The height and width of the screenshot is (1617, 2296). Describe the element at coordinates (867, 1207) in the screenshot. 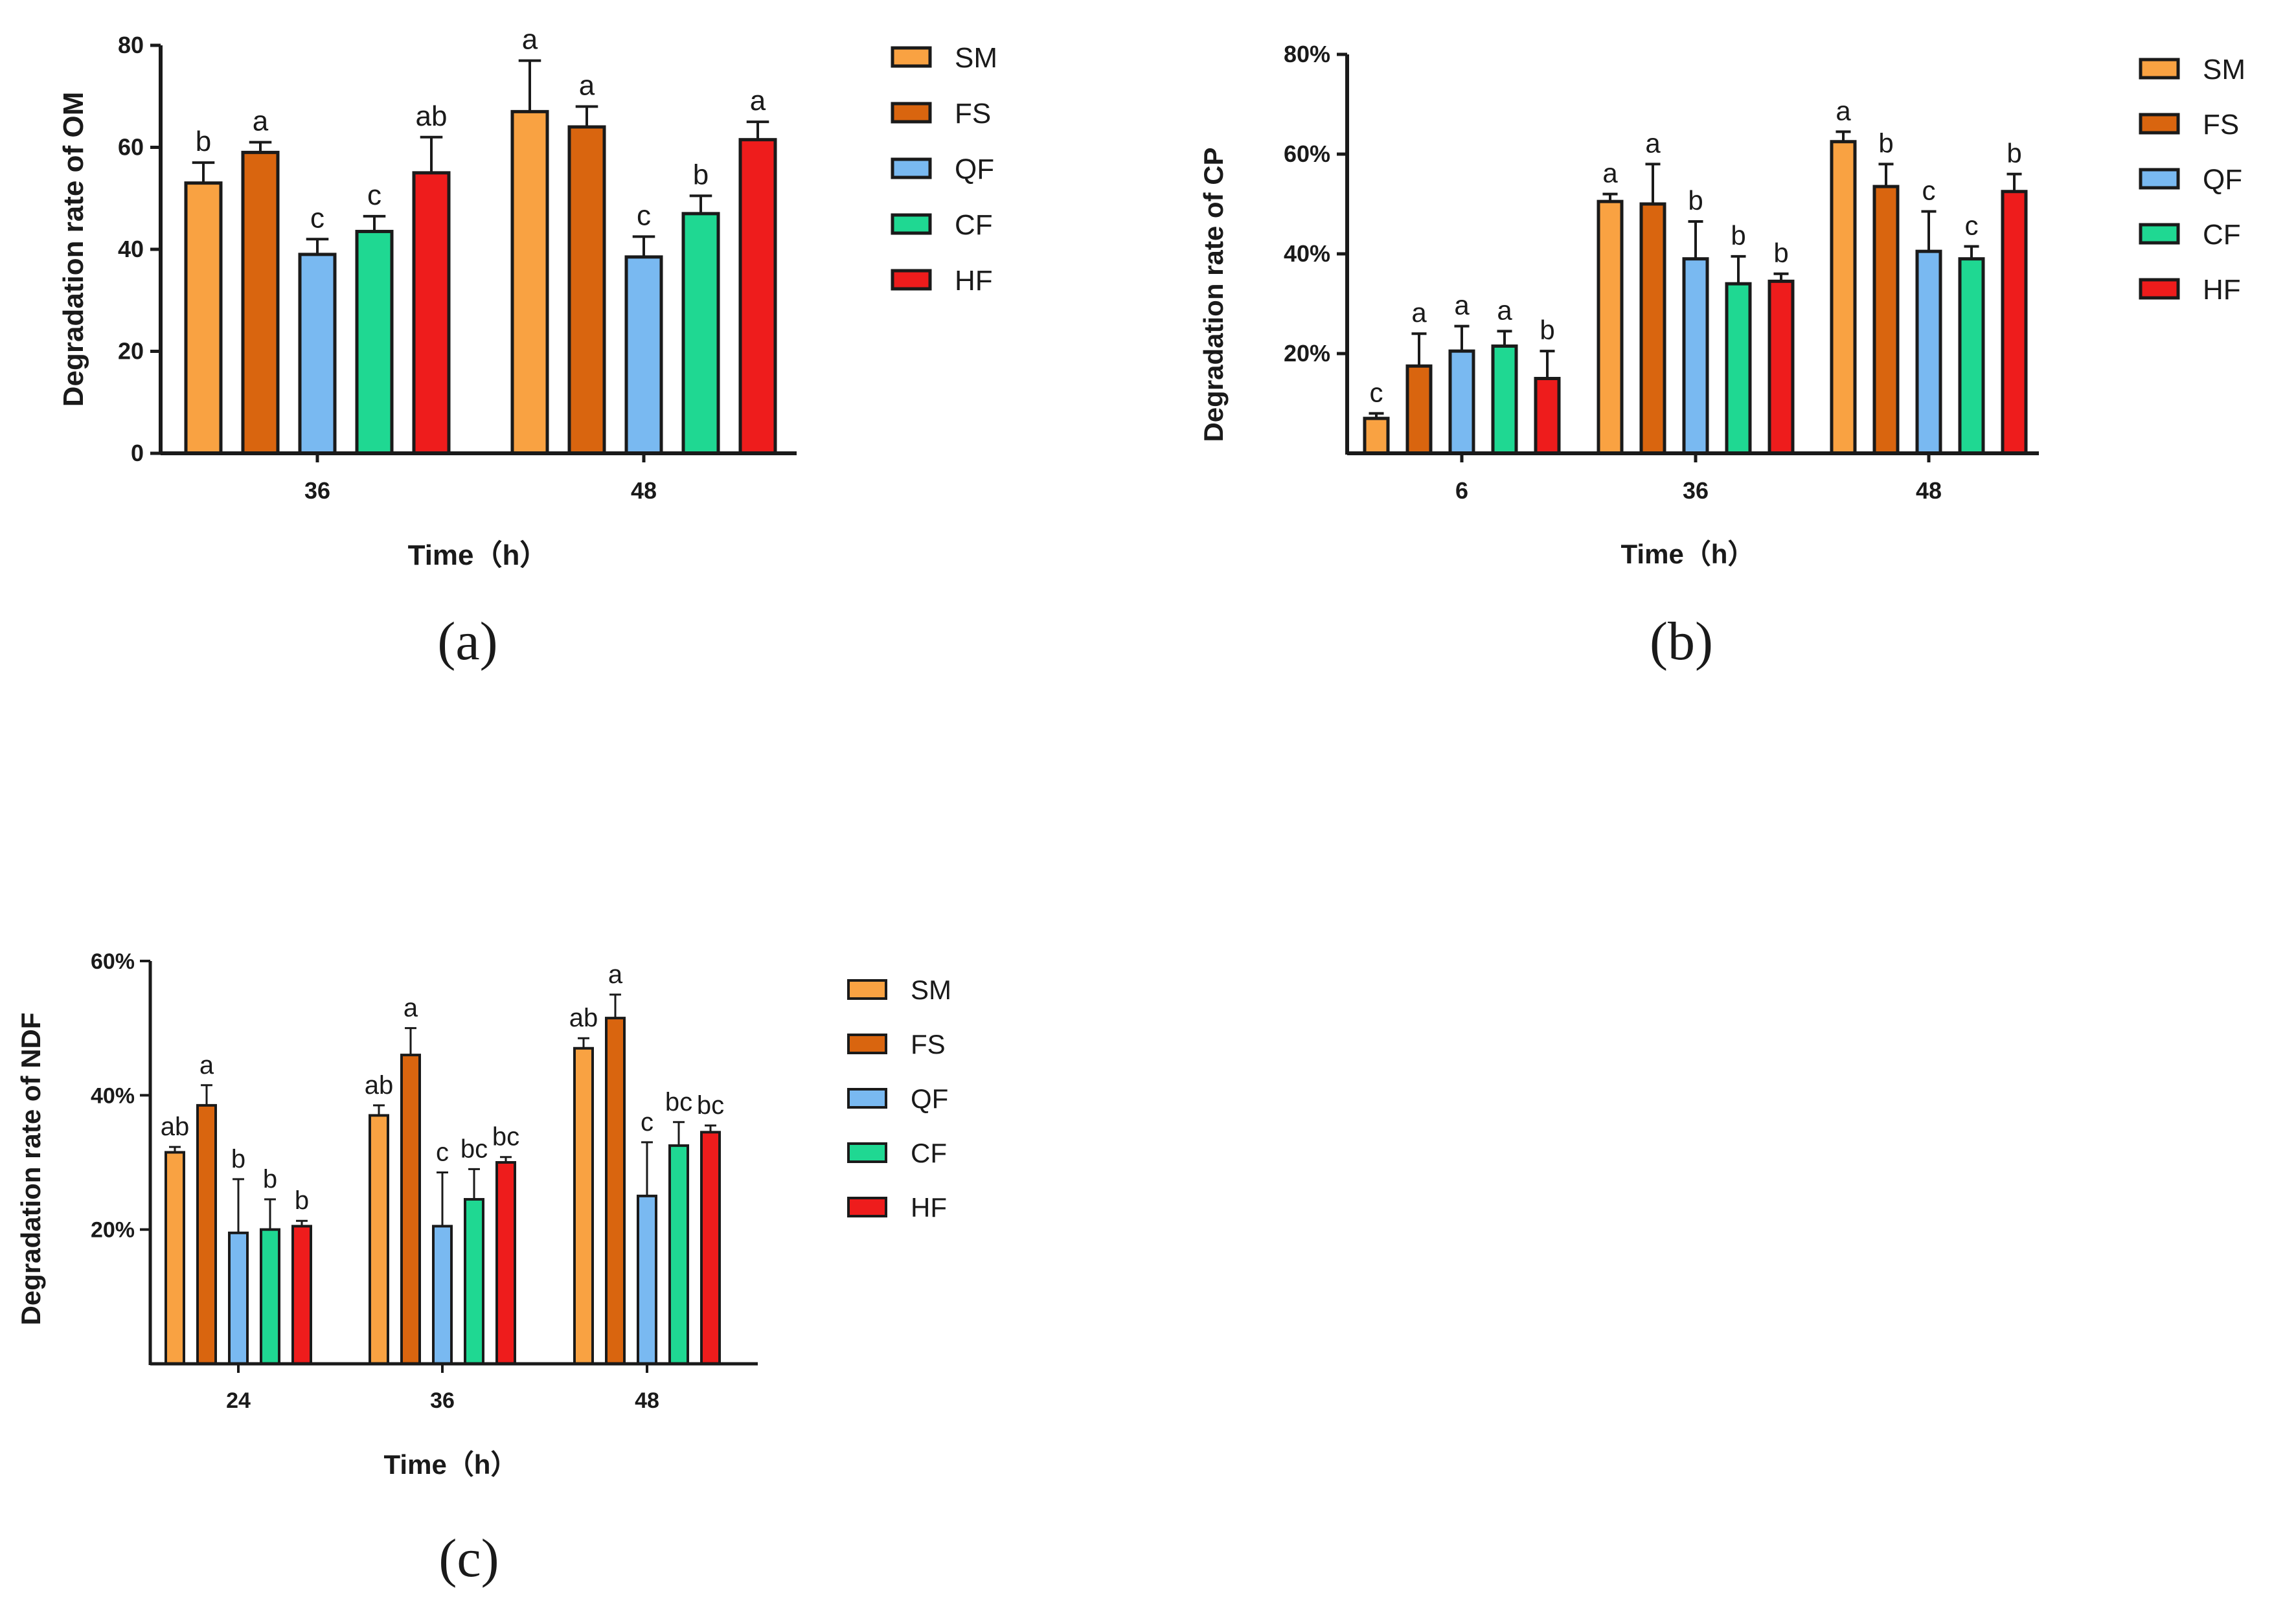

I see `legend-swatch-hf` at that location.